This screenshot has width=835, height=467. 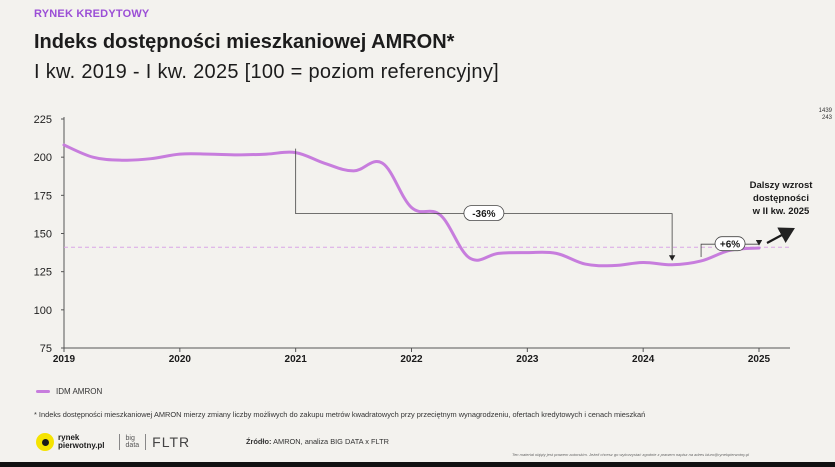 I want to click on corner-numbers: 1439 243, so click(x=822, y=115).